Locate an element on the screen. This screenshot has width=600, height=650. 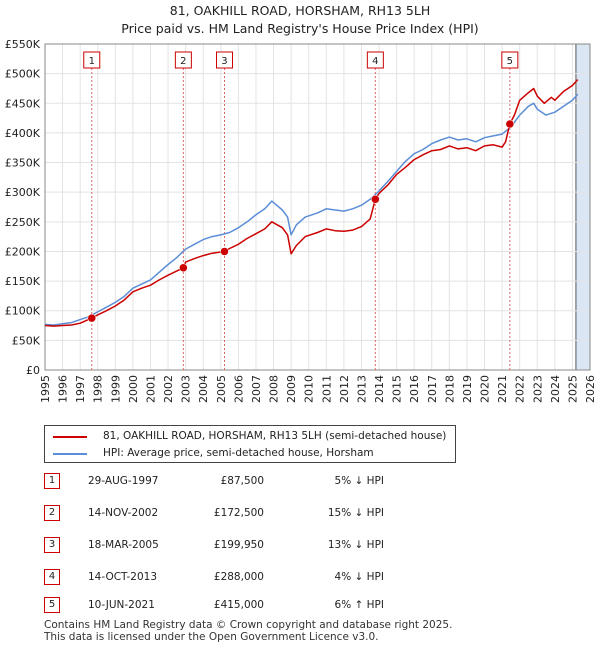
x-tick-label: 2013 is located at coordinates (361, 389).